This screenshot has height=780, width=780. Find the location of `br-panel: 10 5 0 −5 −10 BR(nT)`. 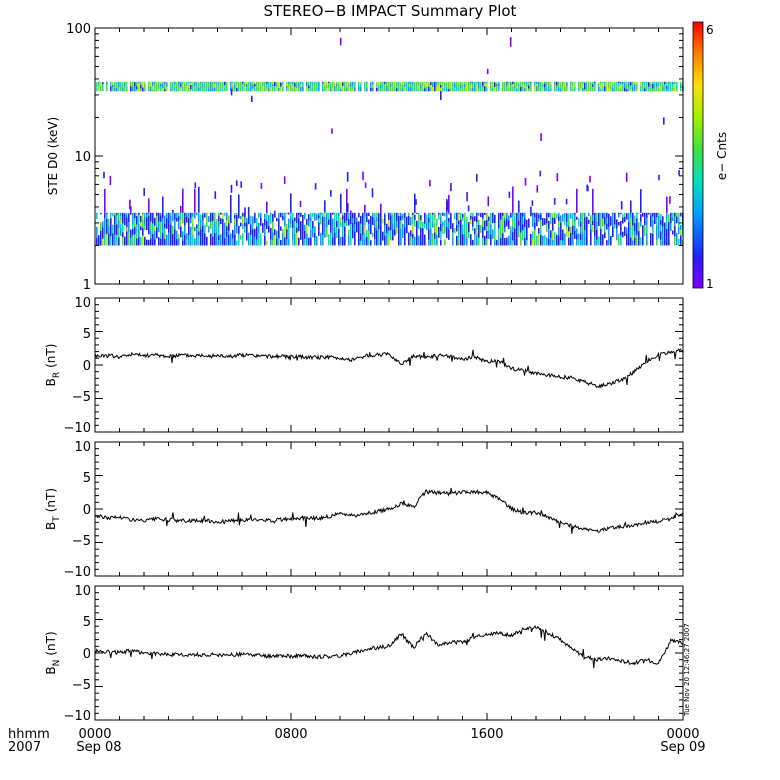

br-panel: 10 5 0 −5 −10 BR(nT) is located at coordinates (364, 366).